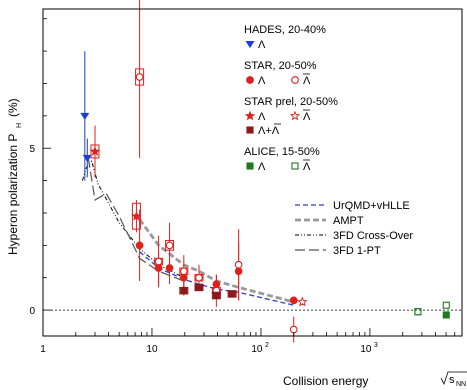 This screenshot has height=390, width=467. What do you see at coordinates (13, 194) in the screenshot?
I see `y-axis-label: Hyperon polarization P` at bounding box center [13, 194].